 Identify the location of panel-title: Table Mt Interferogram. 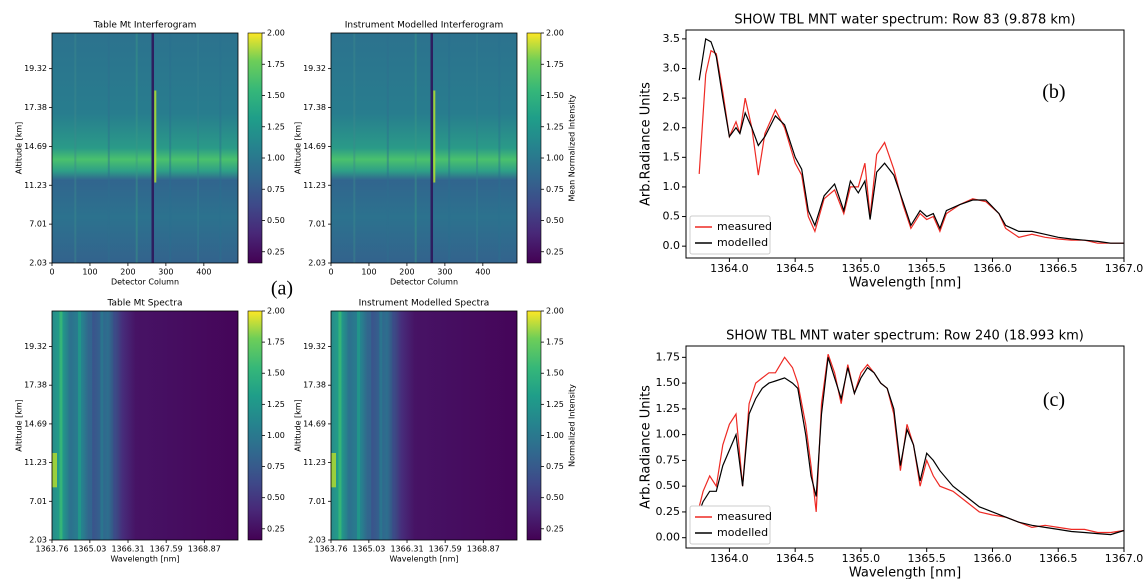
(145, 26).